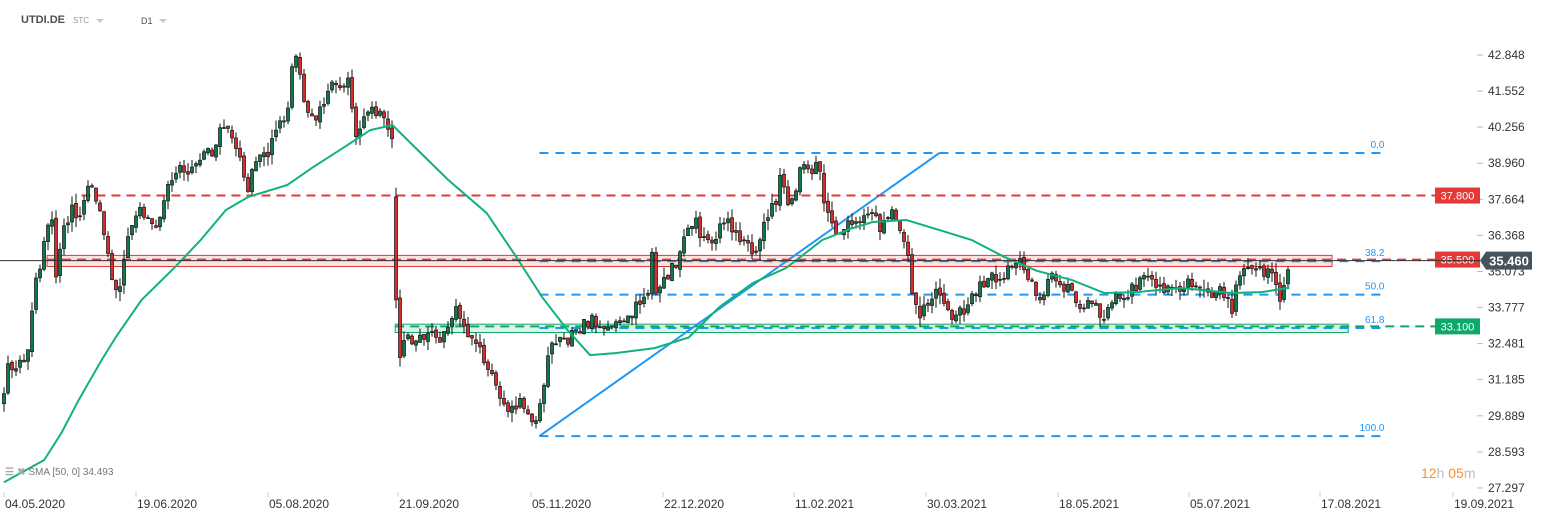  What do you see at coordinates (21, 472) in the screenshot?
I see `indicator-remove-icon: ✖` at bounding box center [21, 472].